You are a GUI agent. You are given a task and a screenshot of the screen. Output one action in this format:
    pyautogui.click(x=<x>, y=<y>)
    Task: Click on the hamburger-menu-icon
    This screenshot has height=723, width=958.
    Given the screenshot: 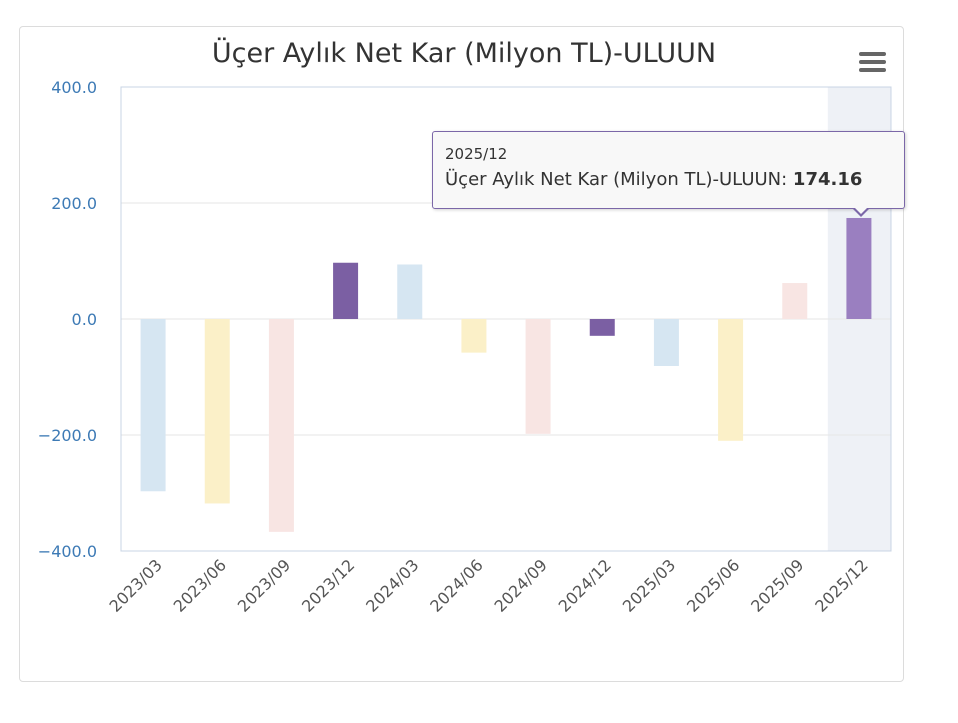 What is the action you would take?
    pyautogui.click(x=872, y=62)
    